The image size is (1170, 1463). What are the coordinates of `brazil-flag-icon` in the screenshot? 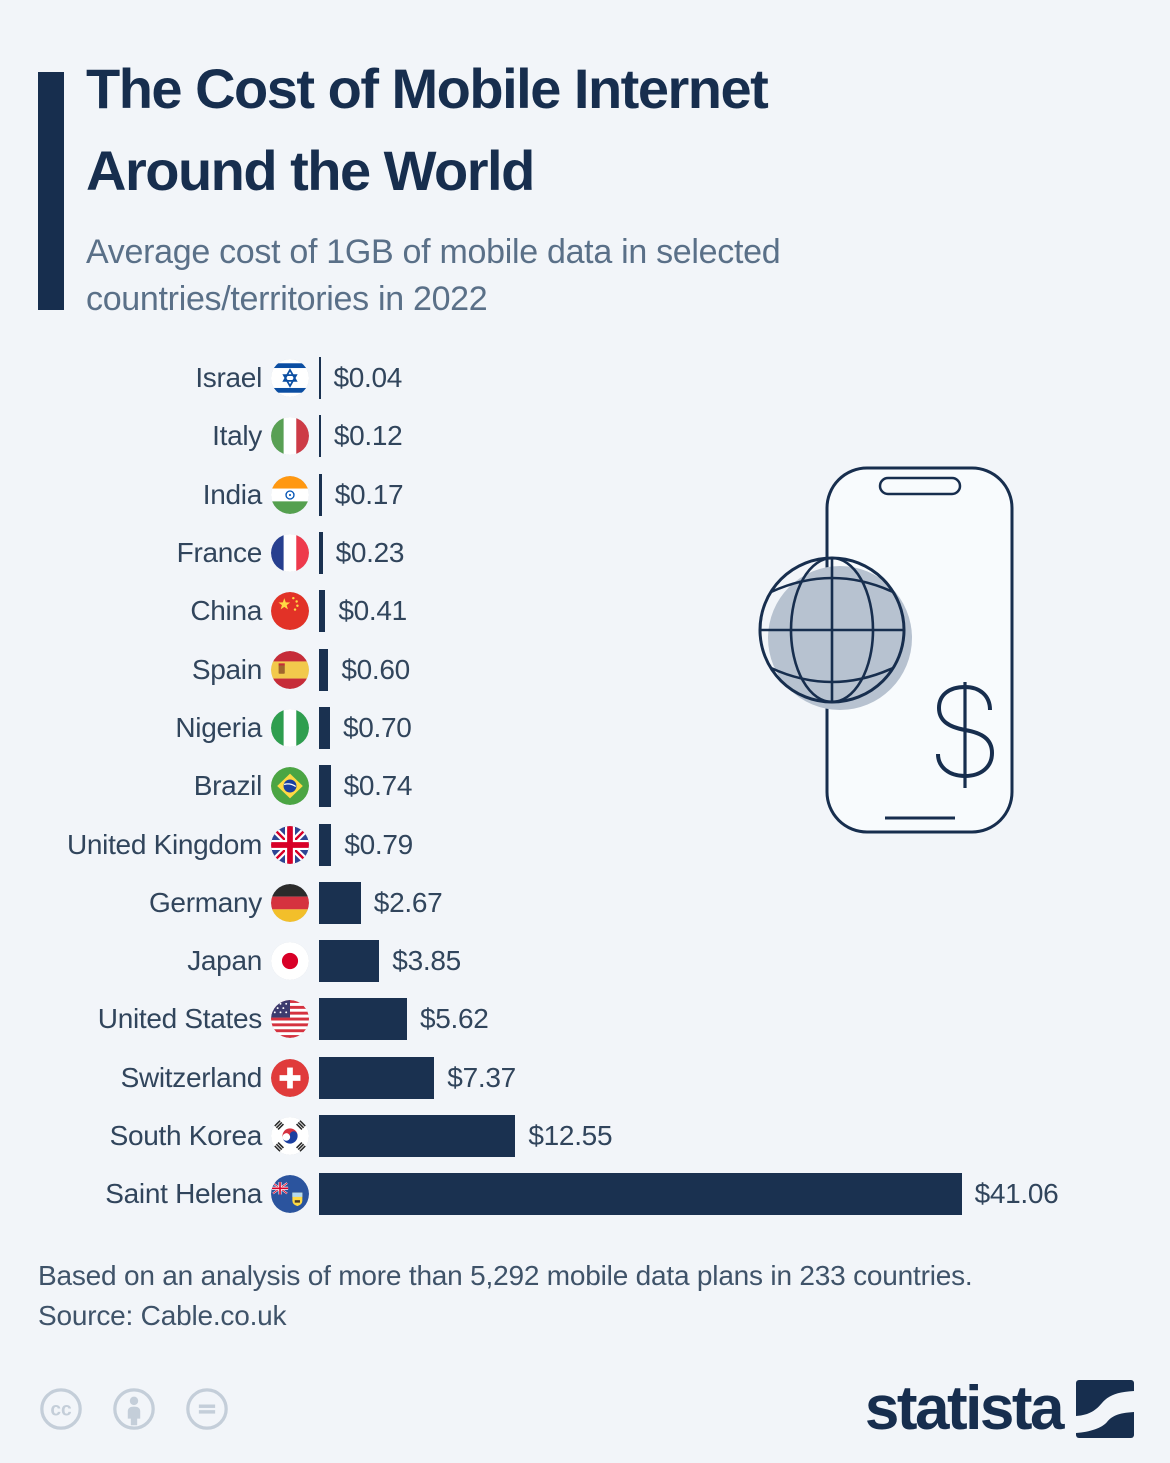 It's located at (290, 786).